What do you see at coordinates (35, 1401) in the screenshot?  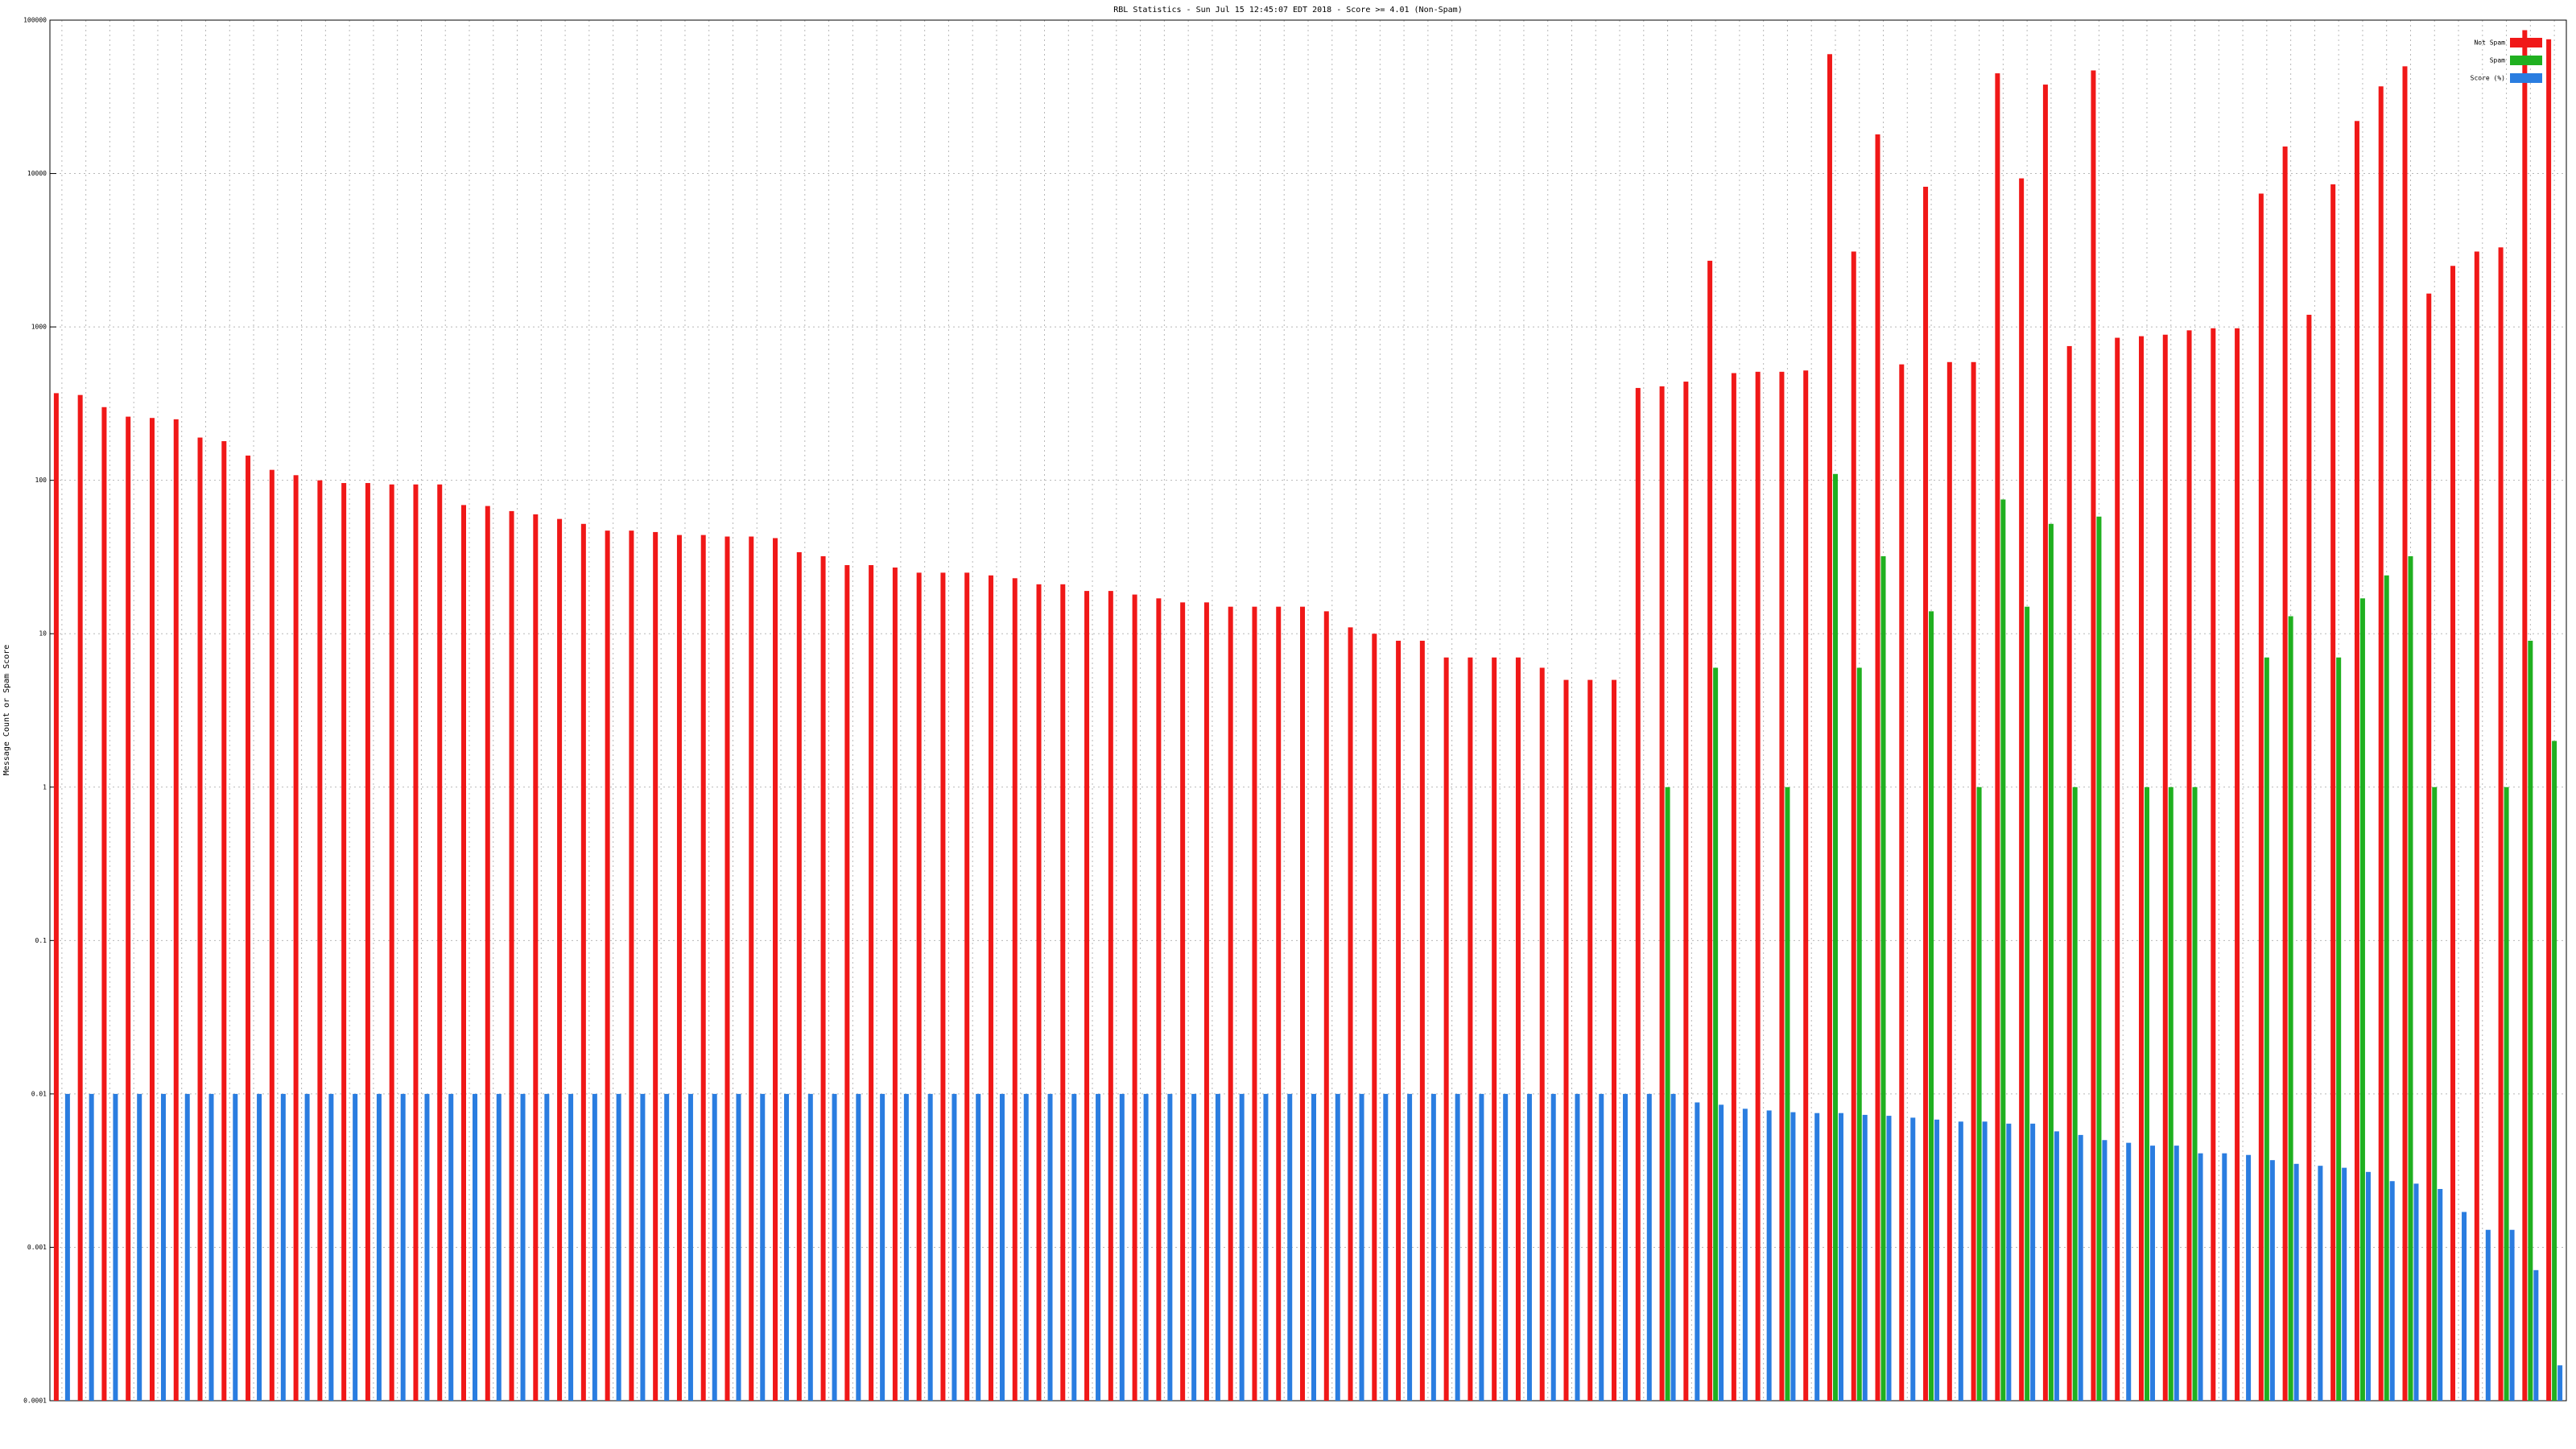 I see `y-tick-label: 0.0001` at bounding box center [35, 1401].